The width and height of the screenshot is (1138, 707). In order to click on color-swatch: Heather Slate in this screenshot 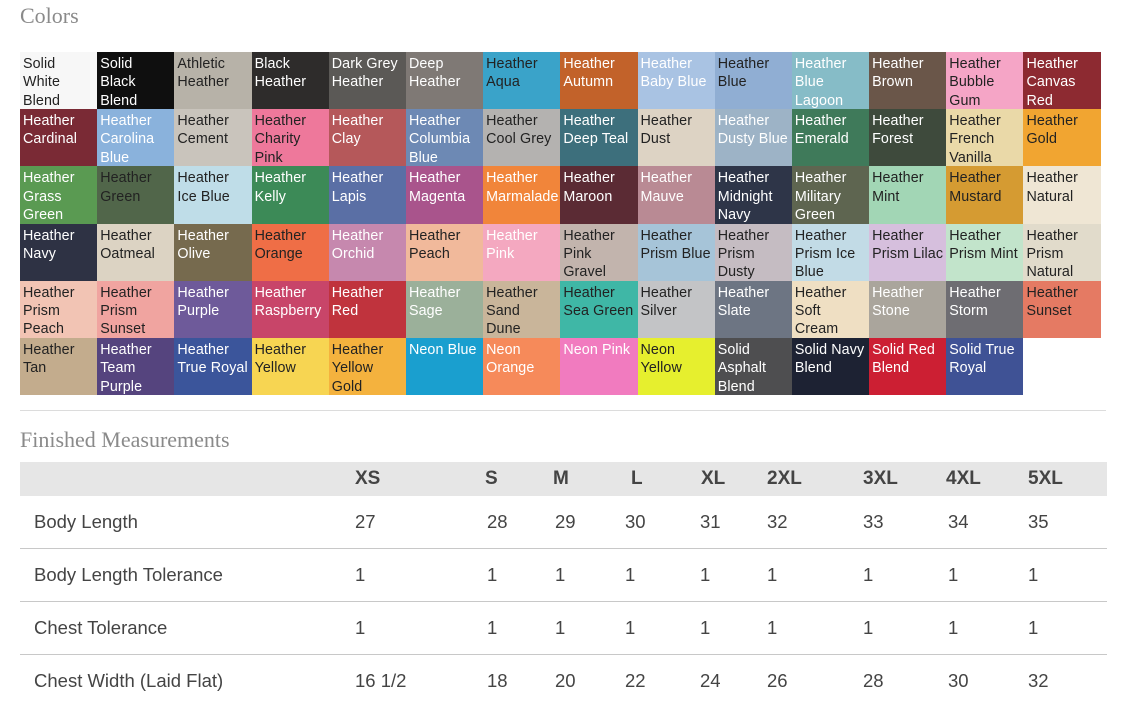, I will do `click(753, 309)`.